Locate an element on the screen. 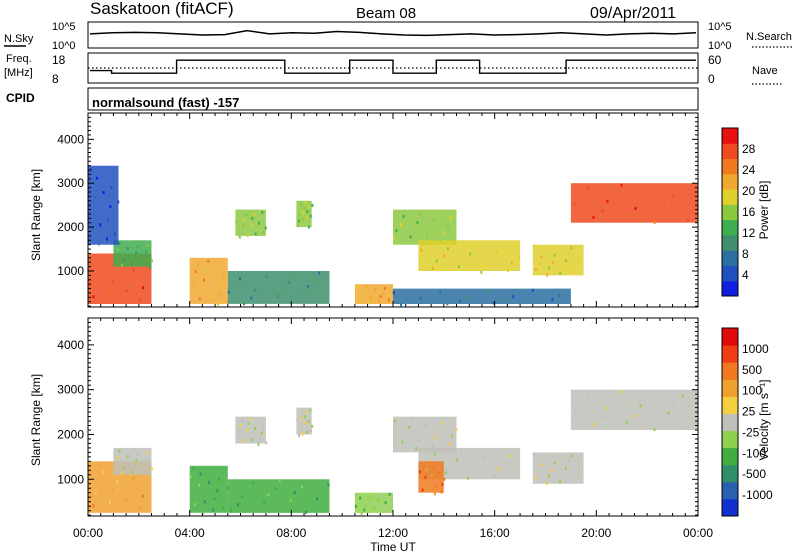 The height and width of the screenshot is (554, 800). cpid-panel: CPID normalsound (fast) -157 is located at coordinates (352, 99).